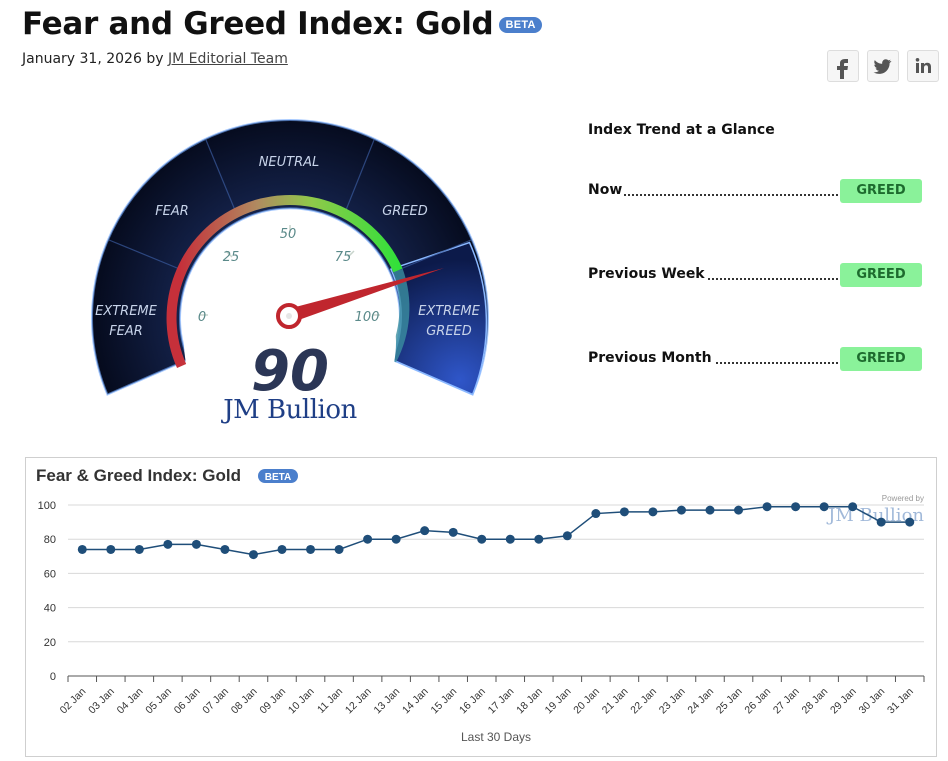 The width and height of the screenshot is (948, 761). What do you see at coordinates (231, 257) in the screenshot?
I see `gauge-tick-label: 25` at bounding box center [231, 257].